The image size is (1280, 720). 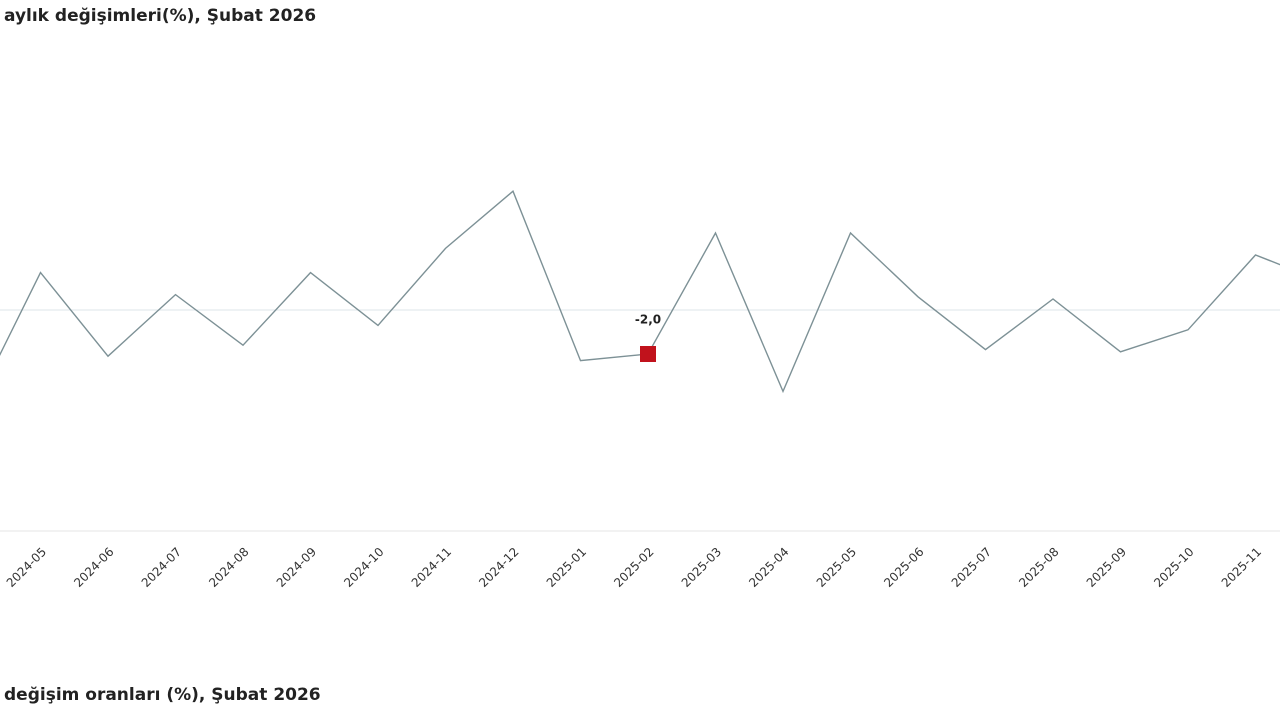 I want to click on highlight-marker, so click(x=648, y=354).